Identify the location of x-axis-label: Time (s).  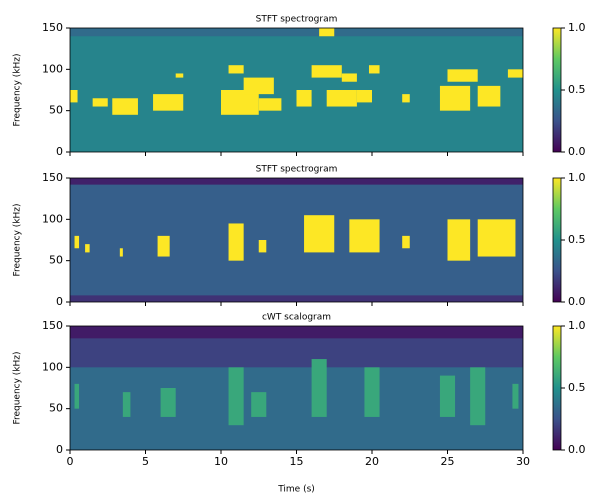
(296, 490).